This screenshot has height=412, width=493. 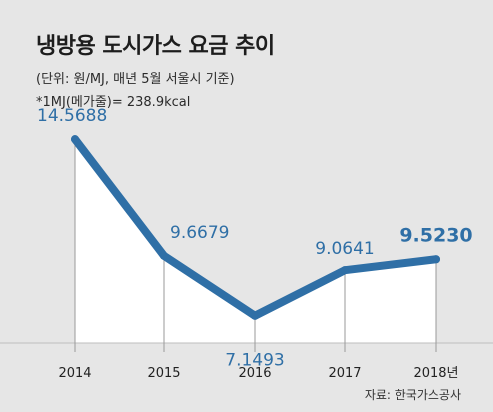 What do you see at coordinates (72, 116) in the screenshot?
I see `data-label-2014: 14.5688` at bounding box center [72, 116].